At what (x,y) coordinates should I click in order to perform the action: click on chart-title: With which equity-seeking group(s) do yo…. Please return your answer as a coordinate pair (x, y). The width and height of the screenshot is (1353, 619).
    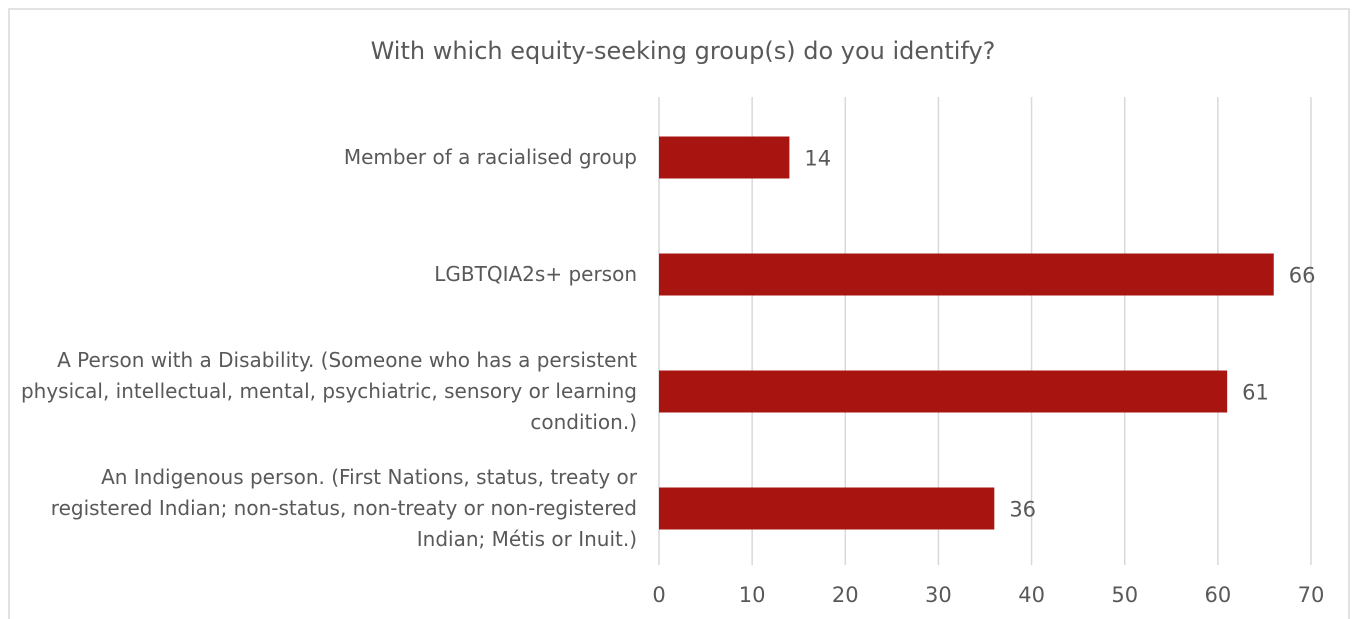
    Looking at the image, I should click on (683, 51).